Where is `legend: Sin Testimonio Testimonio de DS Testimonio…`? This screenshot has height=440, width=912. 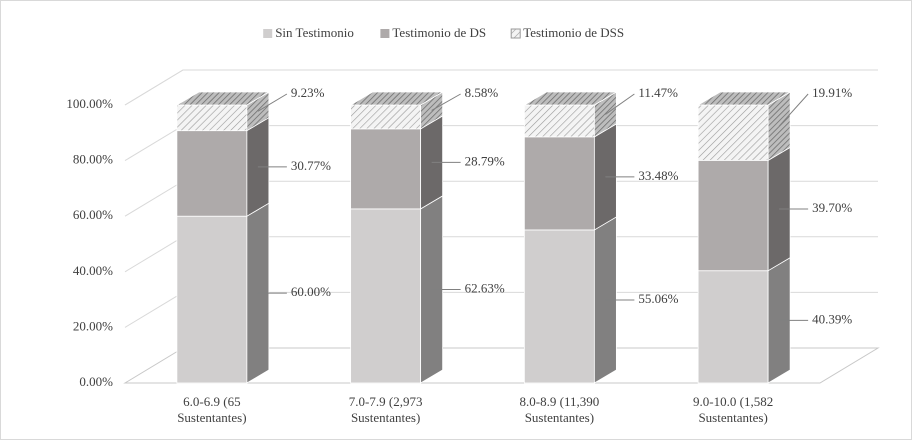
legend: Sin Testimonio Testimonio de DS Testimonio… is located at coordinates (443, 32).